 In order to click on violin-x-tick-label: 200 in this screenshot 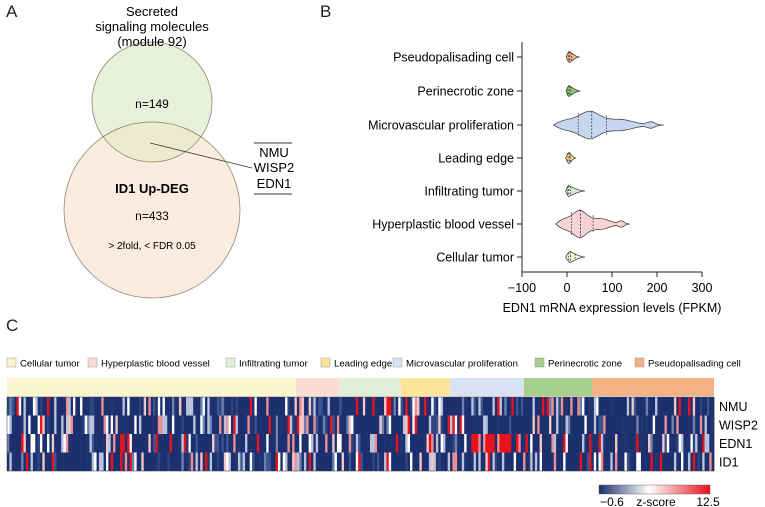, I will do `click(657, 288)`.